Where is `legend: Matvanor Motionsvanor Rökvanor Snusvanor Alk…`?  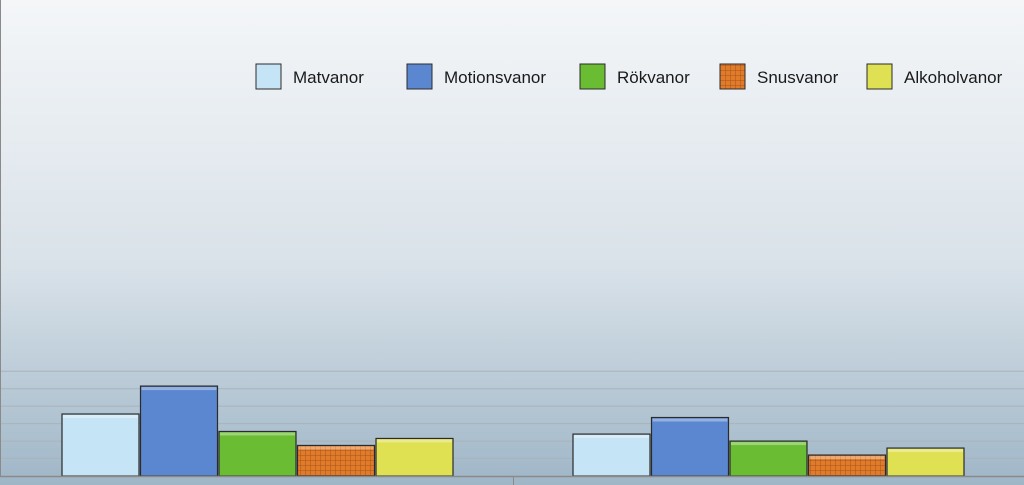 legend: Matvanor Motionsvanor Rökvanor Snusvanor Alk… is located at coordinates (629, 76).